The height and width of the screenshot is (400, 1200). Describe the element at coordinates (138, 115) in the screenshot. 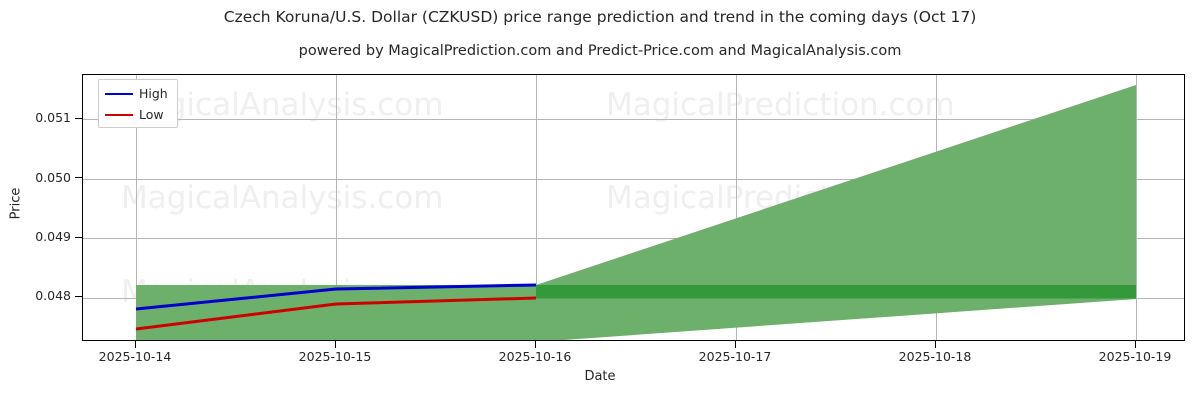

I see `legend-item-low: Low` at that location.